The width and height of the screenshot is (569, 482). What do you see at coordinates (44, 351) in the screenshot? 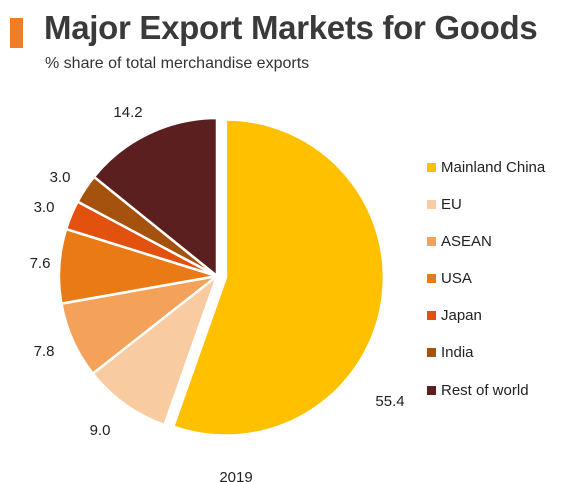
I see `data-label-asean: 7.8` at bounding box center [44, 351].